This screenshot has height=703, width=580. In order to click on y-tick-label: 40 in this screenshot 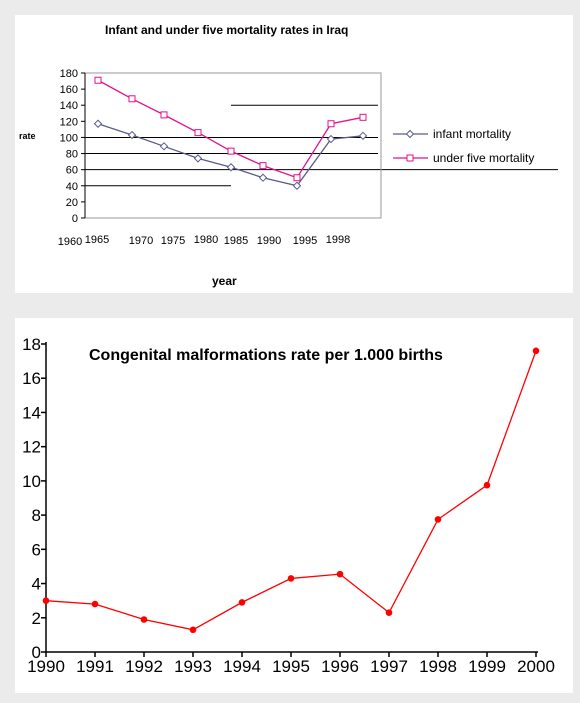, I will do `click(72, 187)`.